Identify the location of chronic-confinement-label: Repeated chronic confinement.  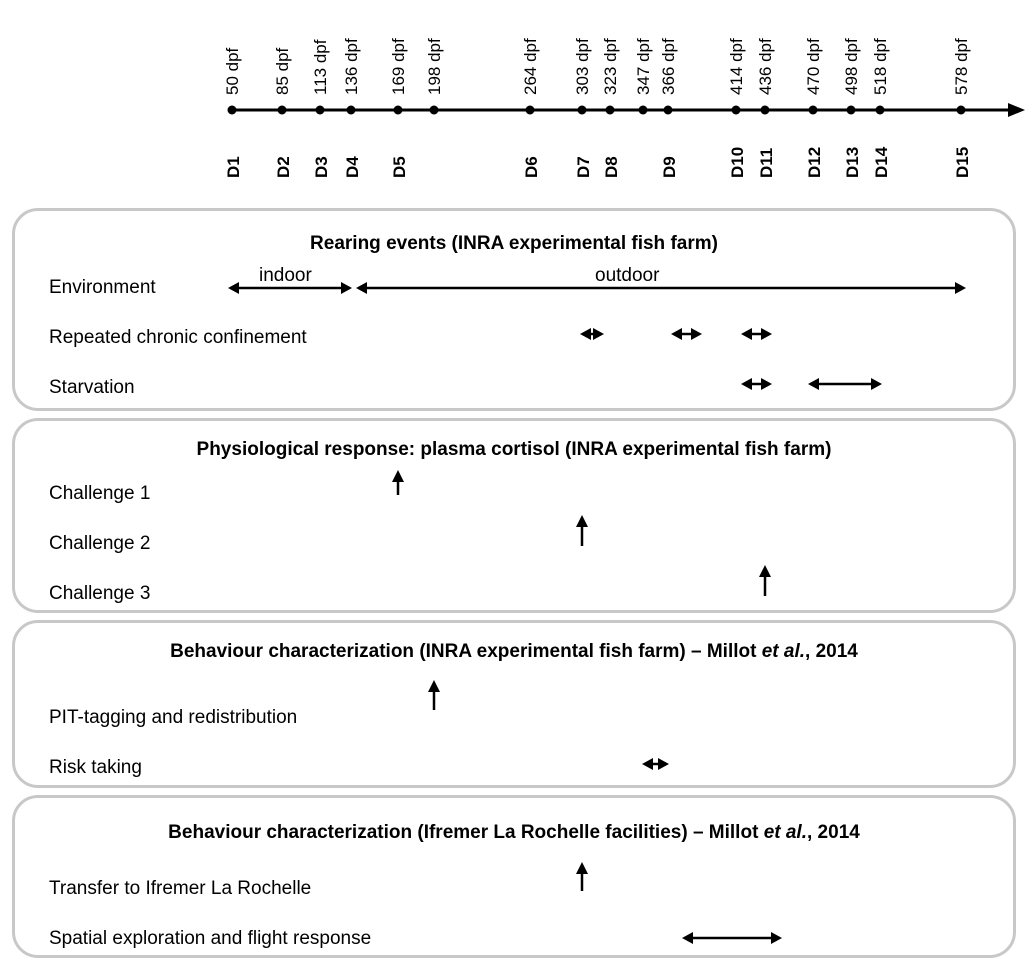
(178, 337).